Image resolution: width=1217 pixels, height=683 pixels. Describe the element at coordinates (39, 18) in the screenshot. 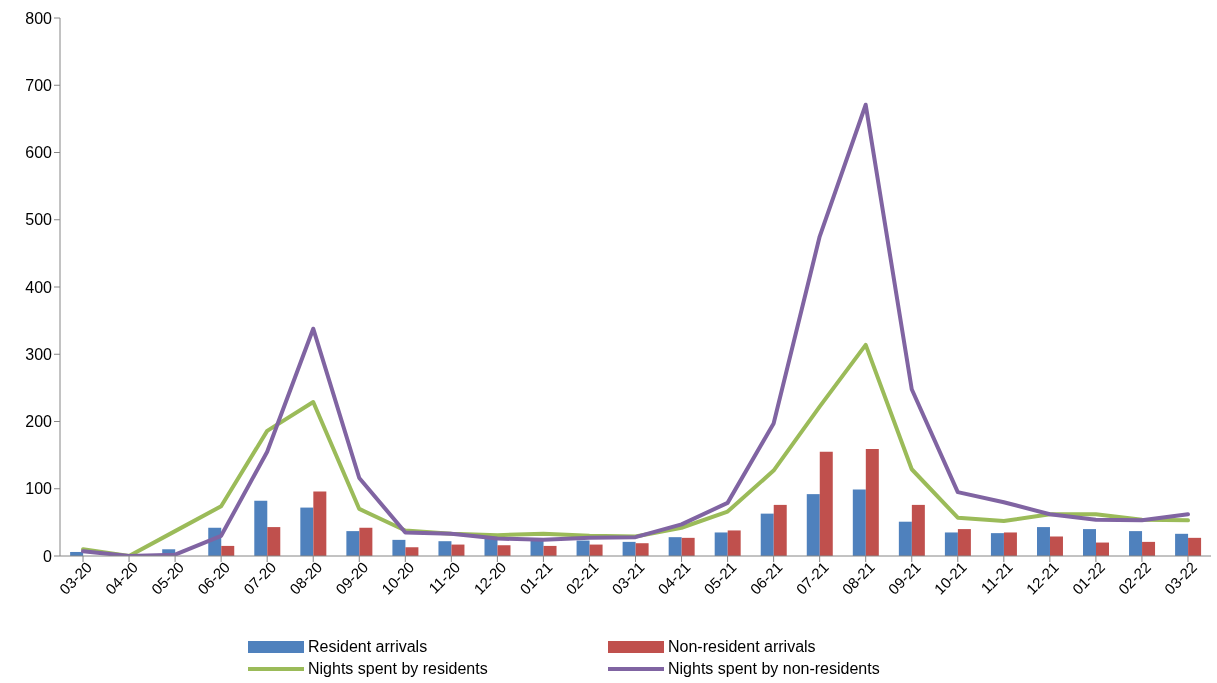

I see `y-tick-label: 800` at that location.